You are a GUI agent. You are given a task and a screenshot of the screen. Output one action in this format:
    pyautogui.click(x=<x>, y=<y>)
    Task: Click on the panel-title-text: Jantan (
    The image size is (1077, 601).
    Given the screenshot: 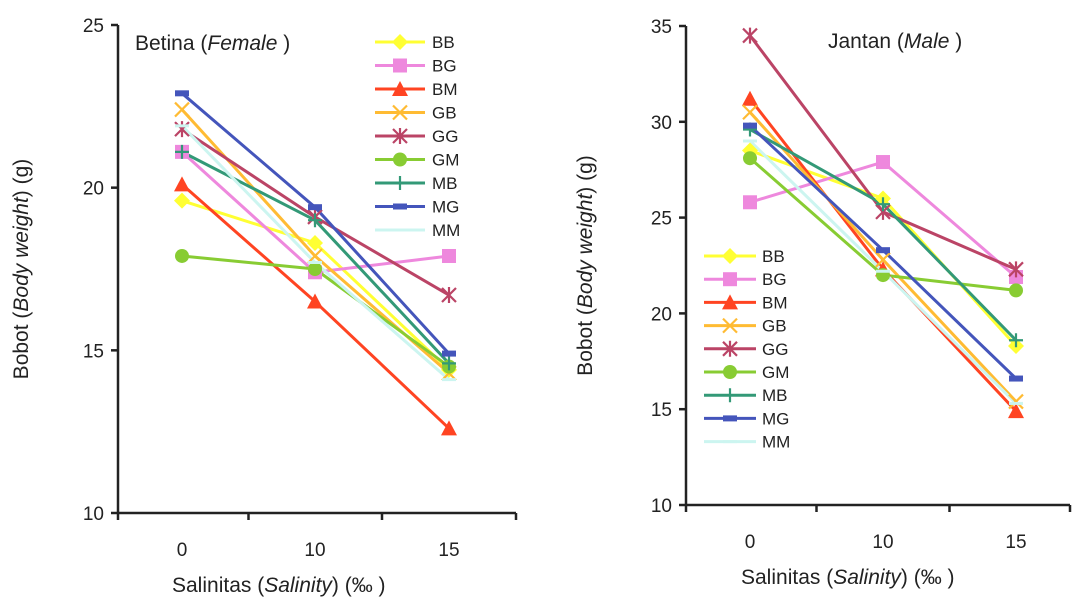 What is the action you would take?
    pyautogui.click(x=866, y=41)
    